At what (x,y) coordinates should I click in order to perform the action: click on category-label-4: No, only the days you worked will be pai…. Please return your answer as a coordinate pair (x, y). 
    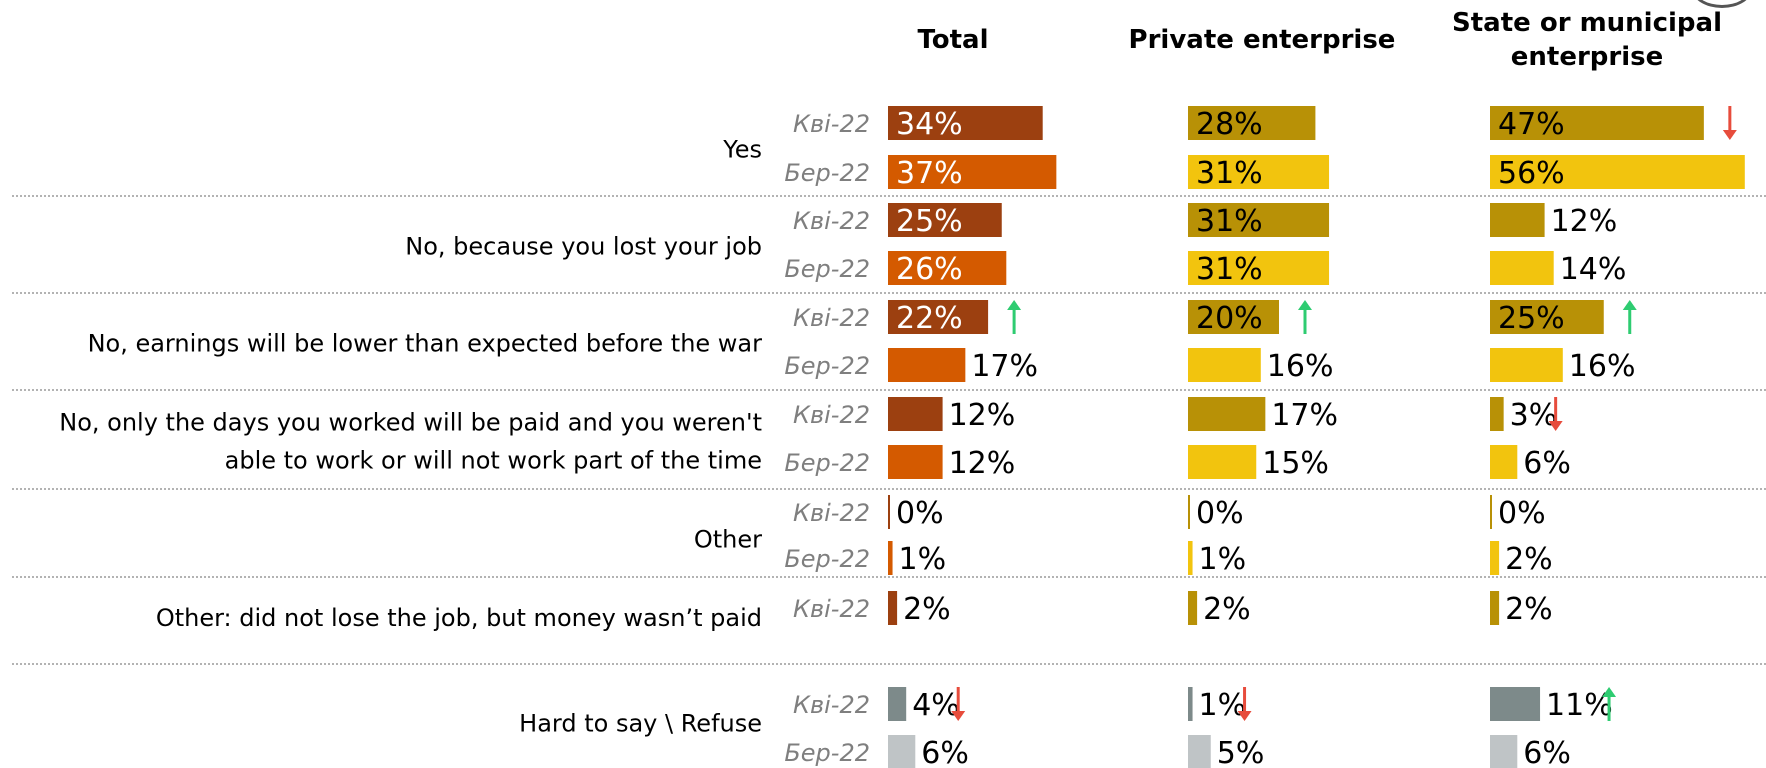
    Looking at the image, I should click on (410, 442).